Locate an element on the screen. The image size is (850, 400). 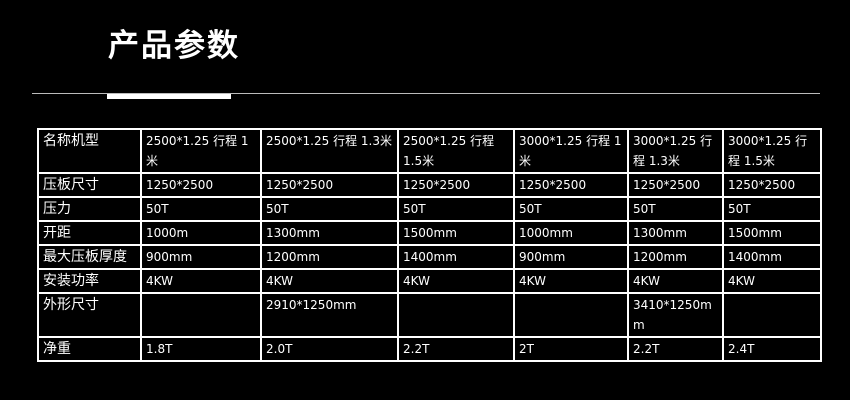
table-row: 开距 1000m 1300mm 1500mm 1000mm 1300mm 1500mm is located at coordinates (429, 233).